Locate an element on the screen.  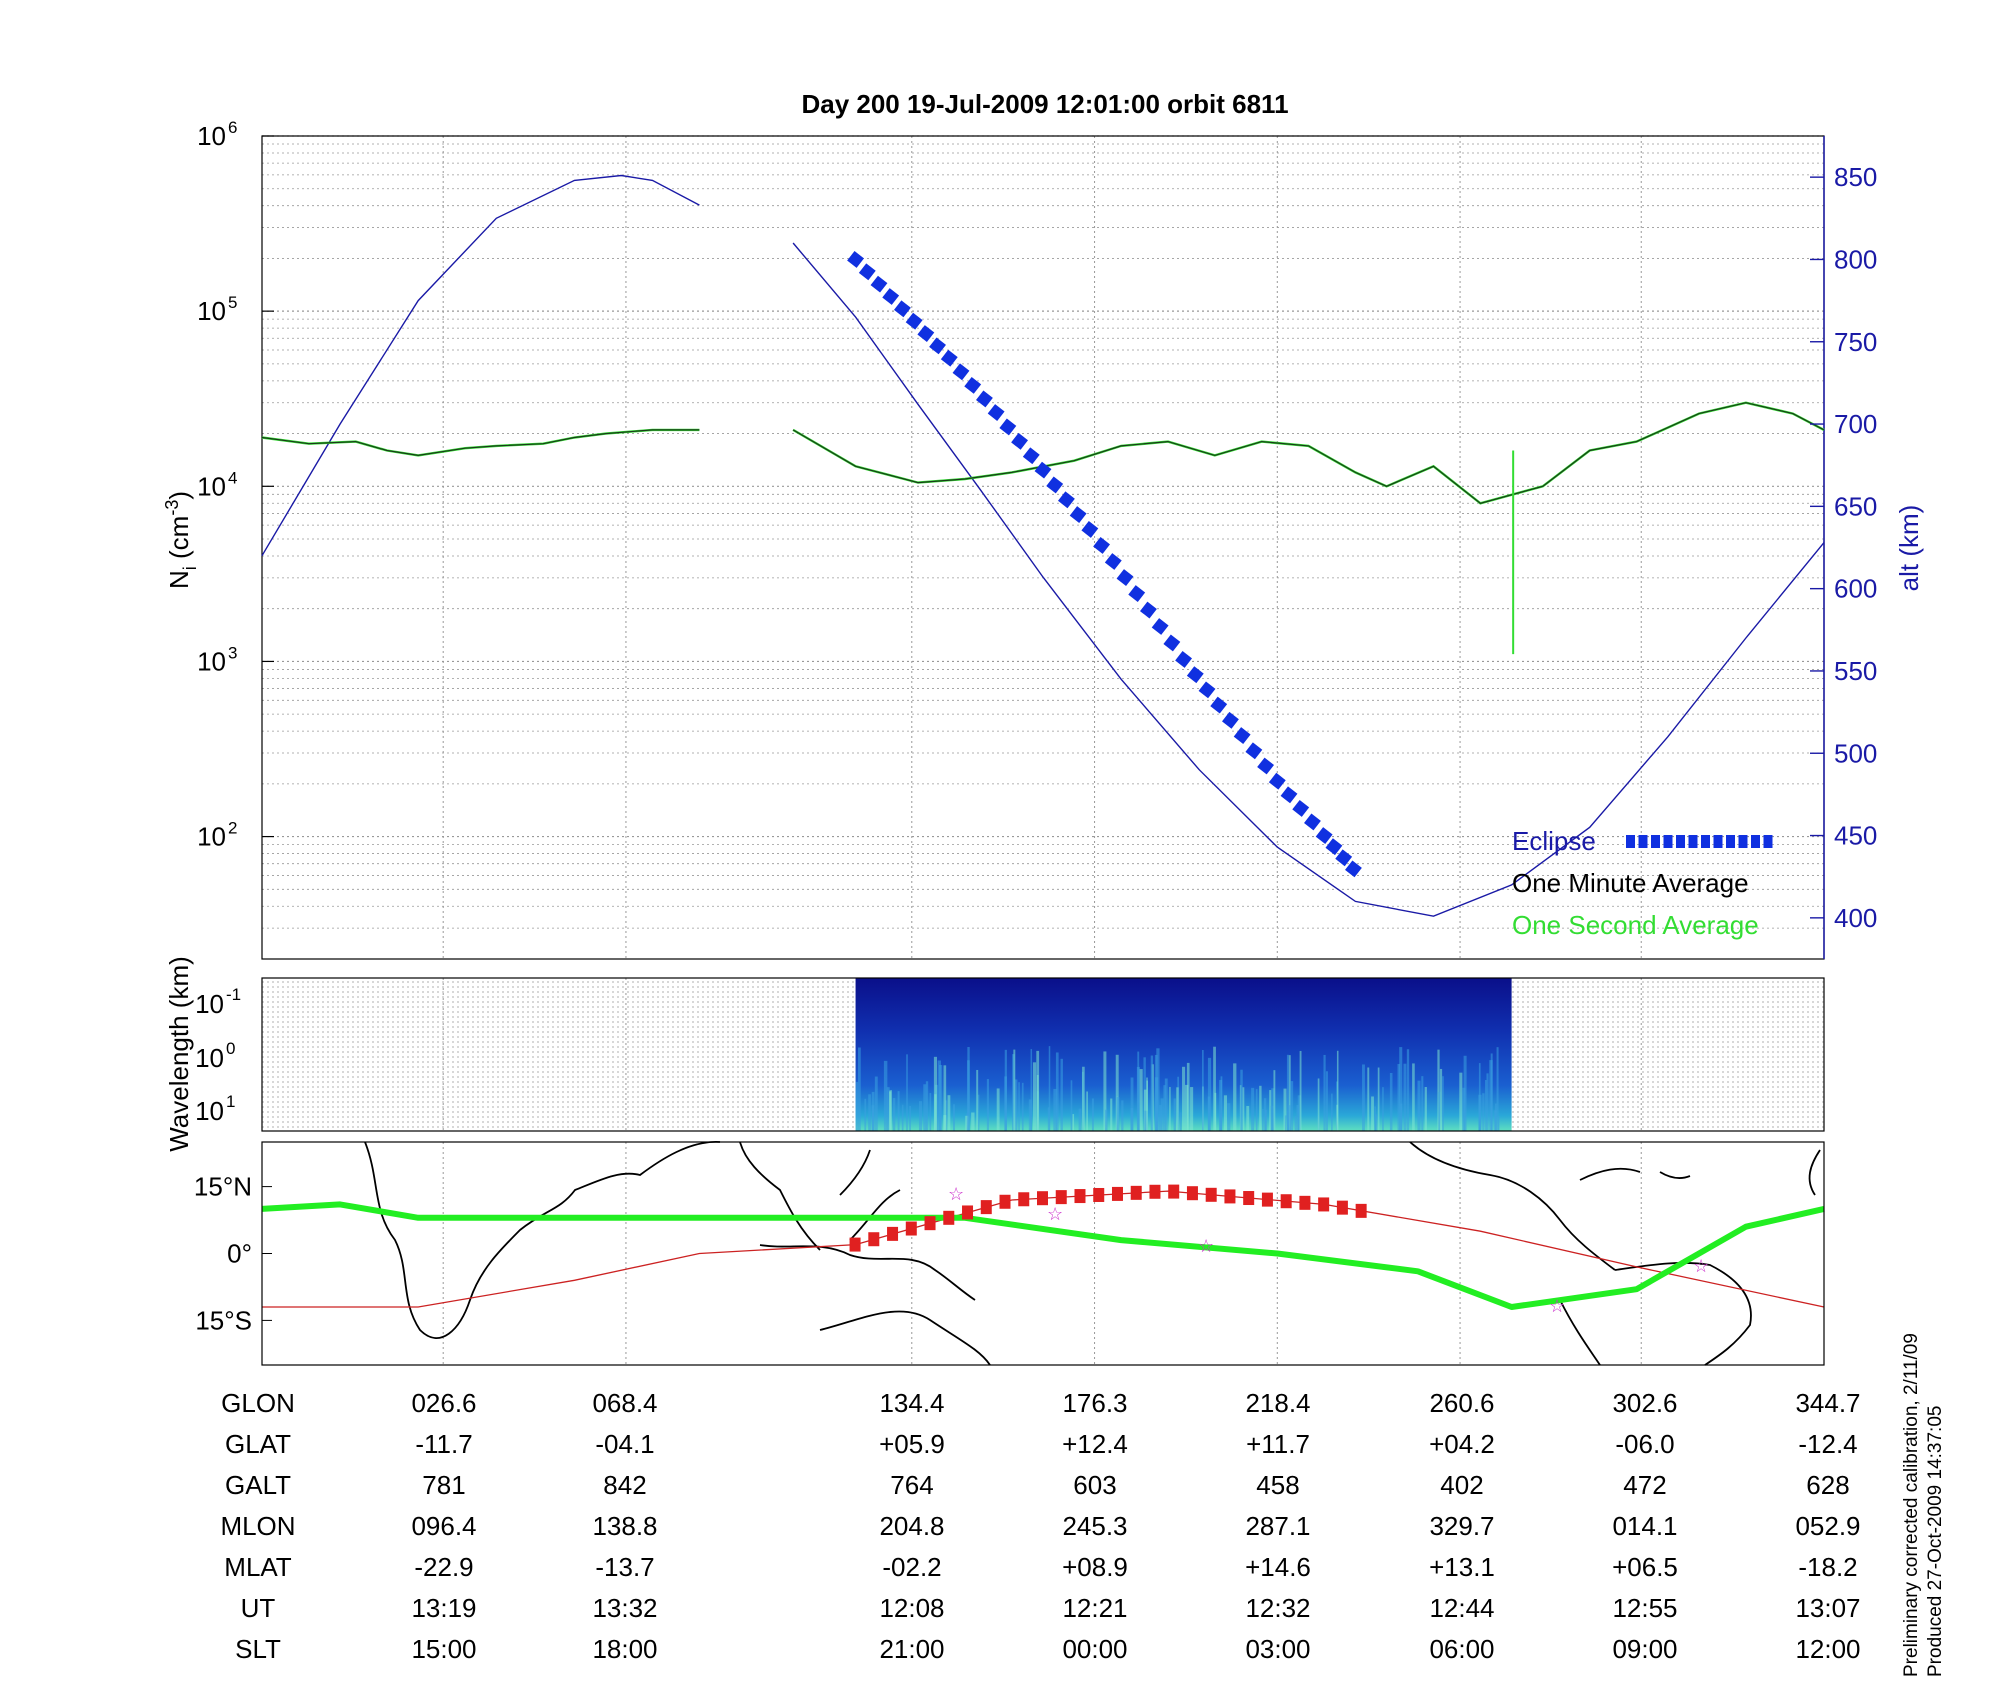
right-tick-label: 800 is located at coordinates (1855, 259).